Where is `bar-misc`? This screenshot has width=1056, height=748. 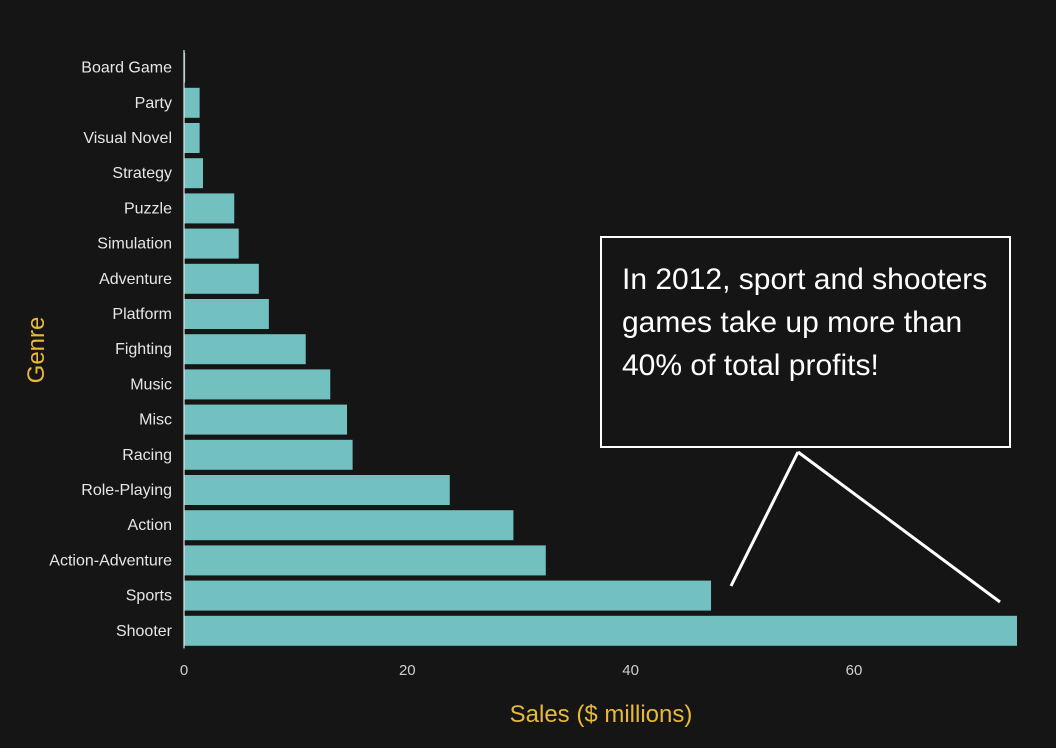 bar-misc is located at coordinates (266, 419).